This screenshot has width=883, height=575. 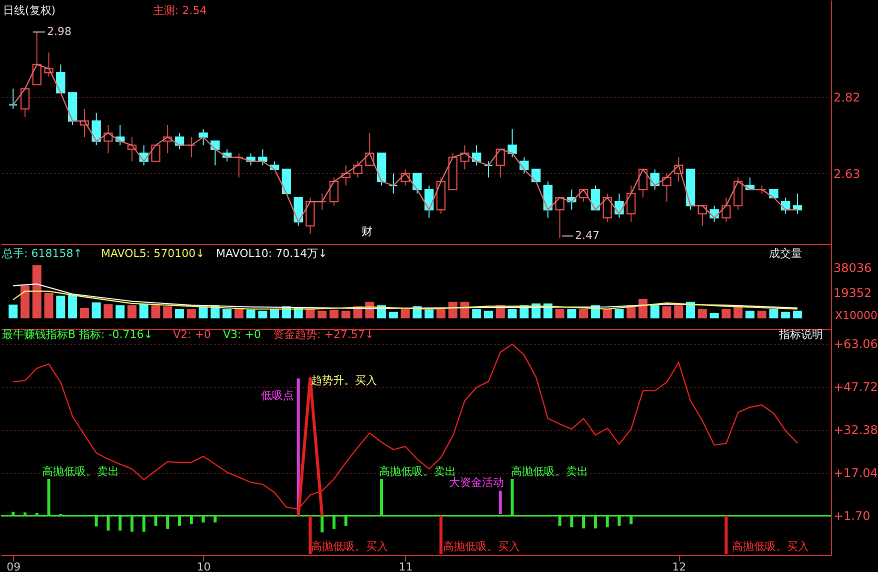 I want to click on annotation: 2.98, so click(x=59, y=31).